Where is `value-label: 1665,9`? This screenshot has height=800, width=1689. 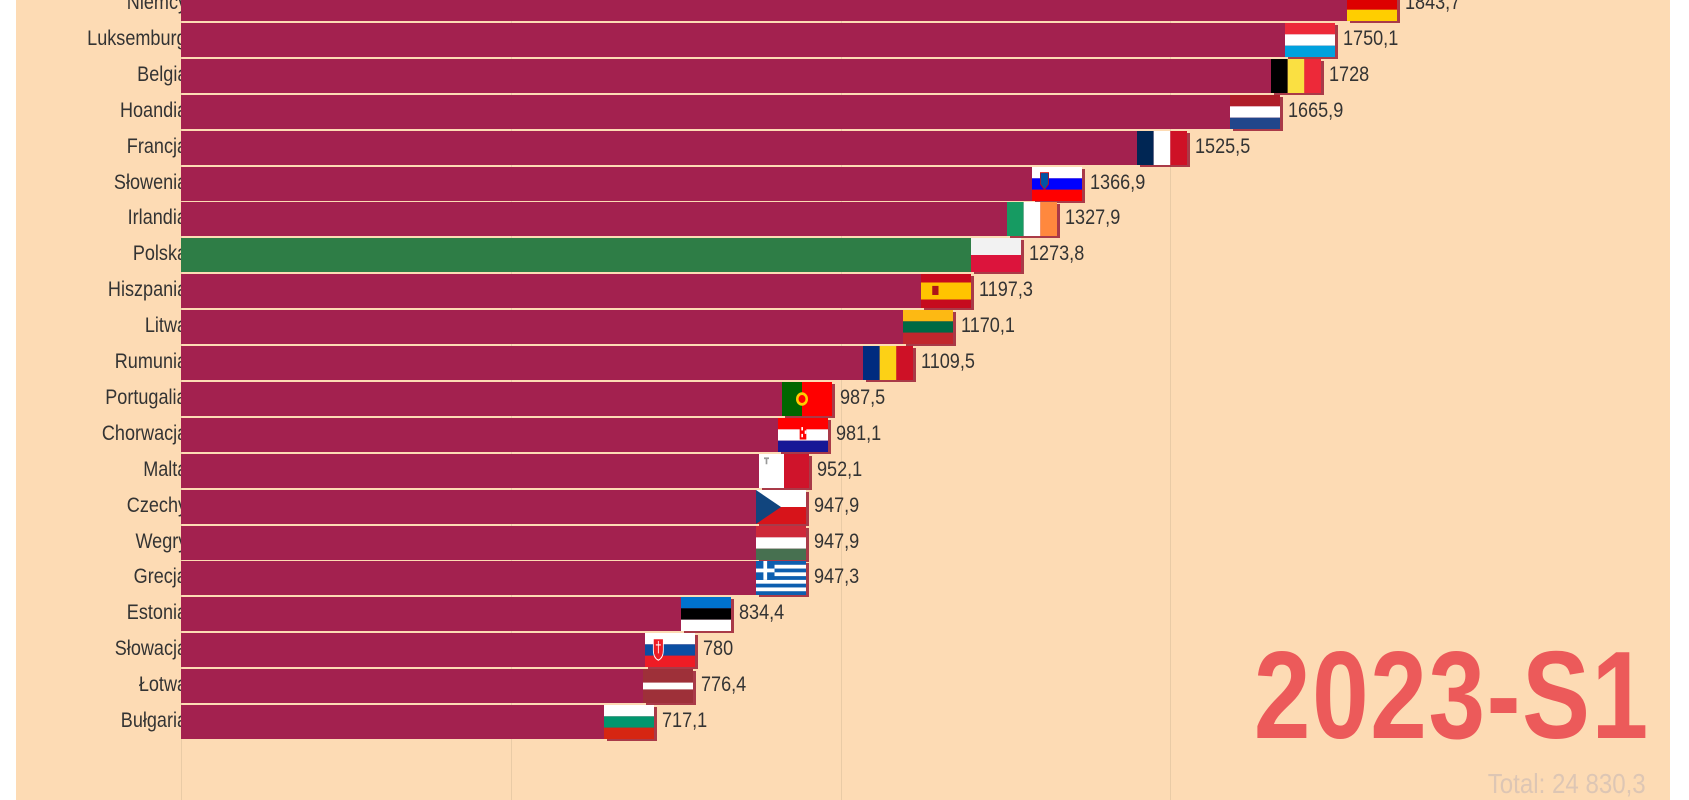 value-label: 1665,9 is located at coordinates (1315, 110).